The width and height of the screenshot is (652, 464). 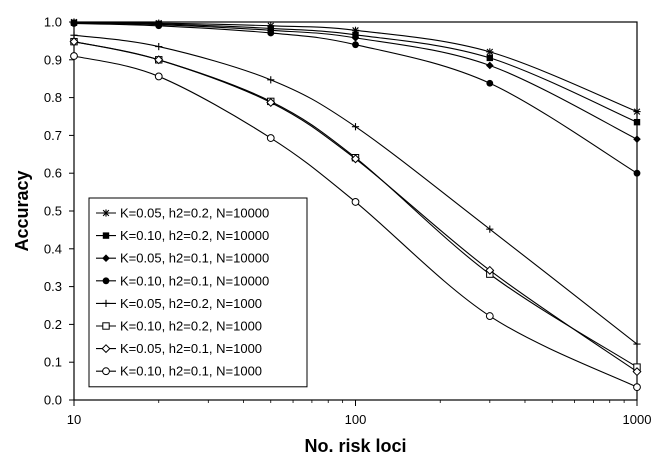 I want to click on legend-entry: K=0.10, h2=0.1, N=1000, so click(x=179, y=371).